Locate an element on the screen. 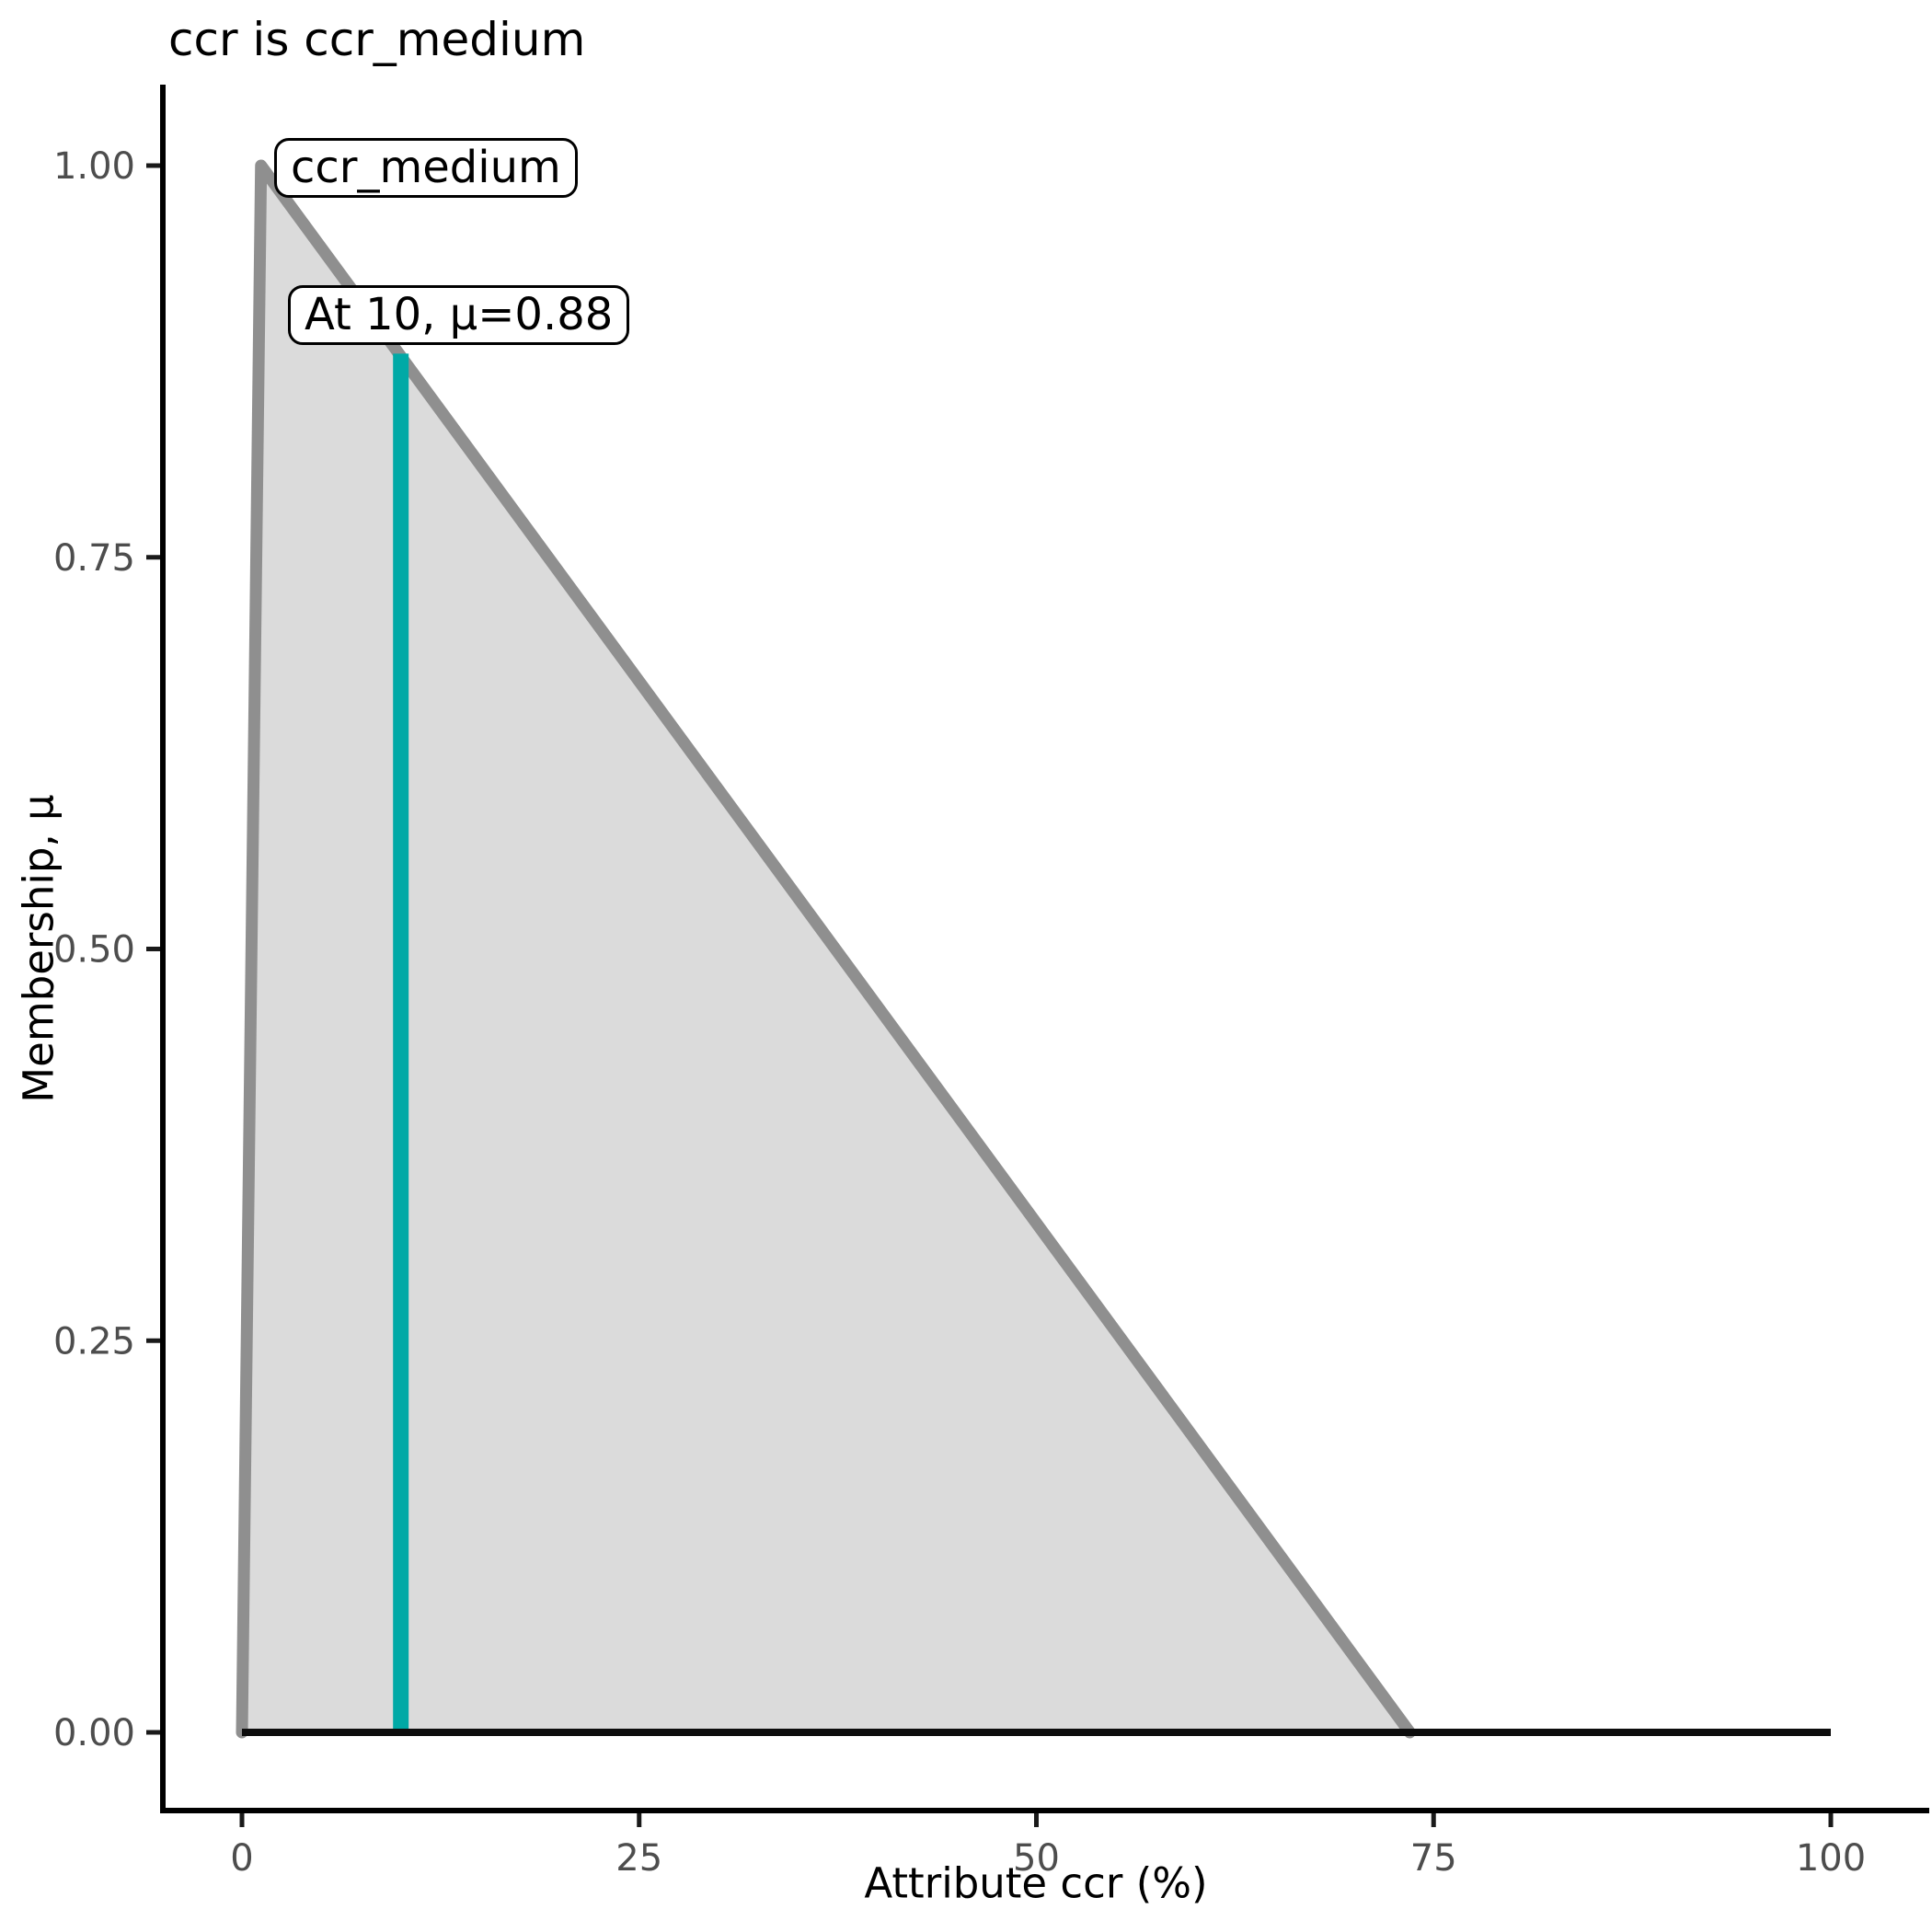 The image size is (1932, 1932). membership-set-label: ccr_medium is located at coordinates (426, 168).